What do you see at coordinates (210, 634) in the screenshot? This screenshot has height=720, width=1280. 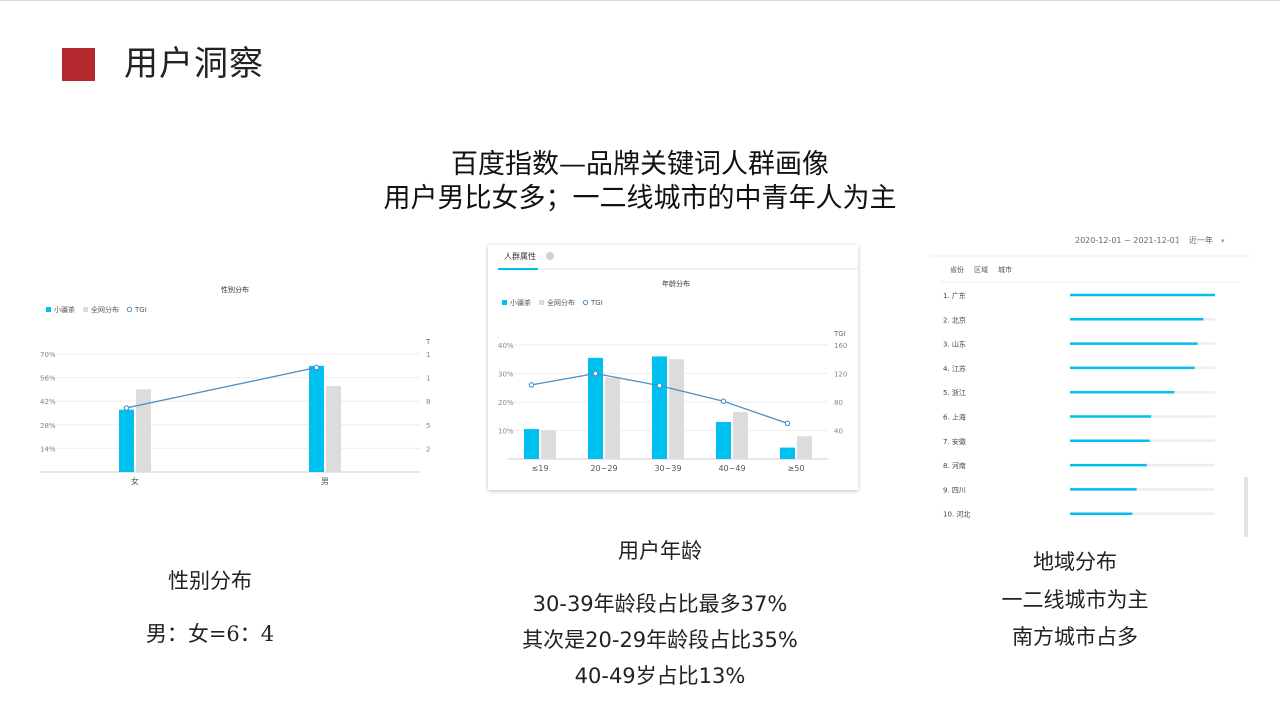 I see `gender-caption-ratio: 男：女=6：4` at bounding box center [210, 634].